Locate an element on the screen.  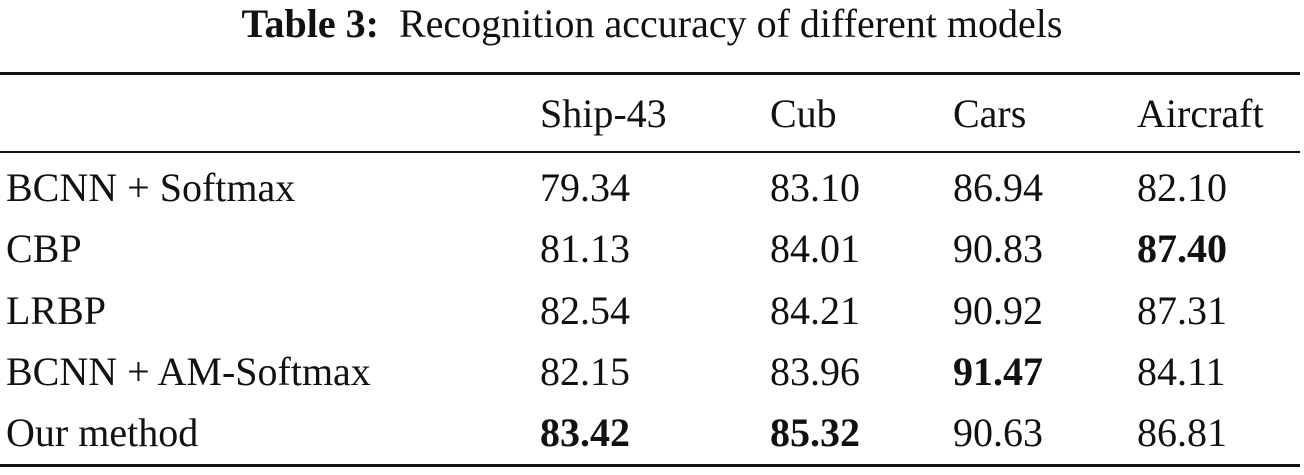
cub-value: 83.96 is located at coordinates (815, 371).